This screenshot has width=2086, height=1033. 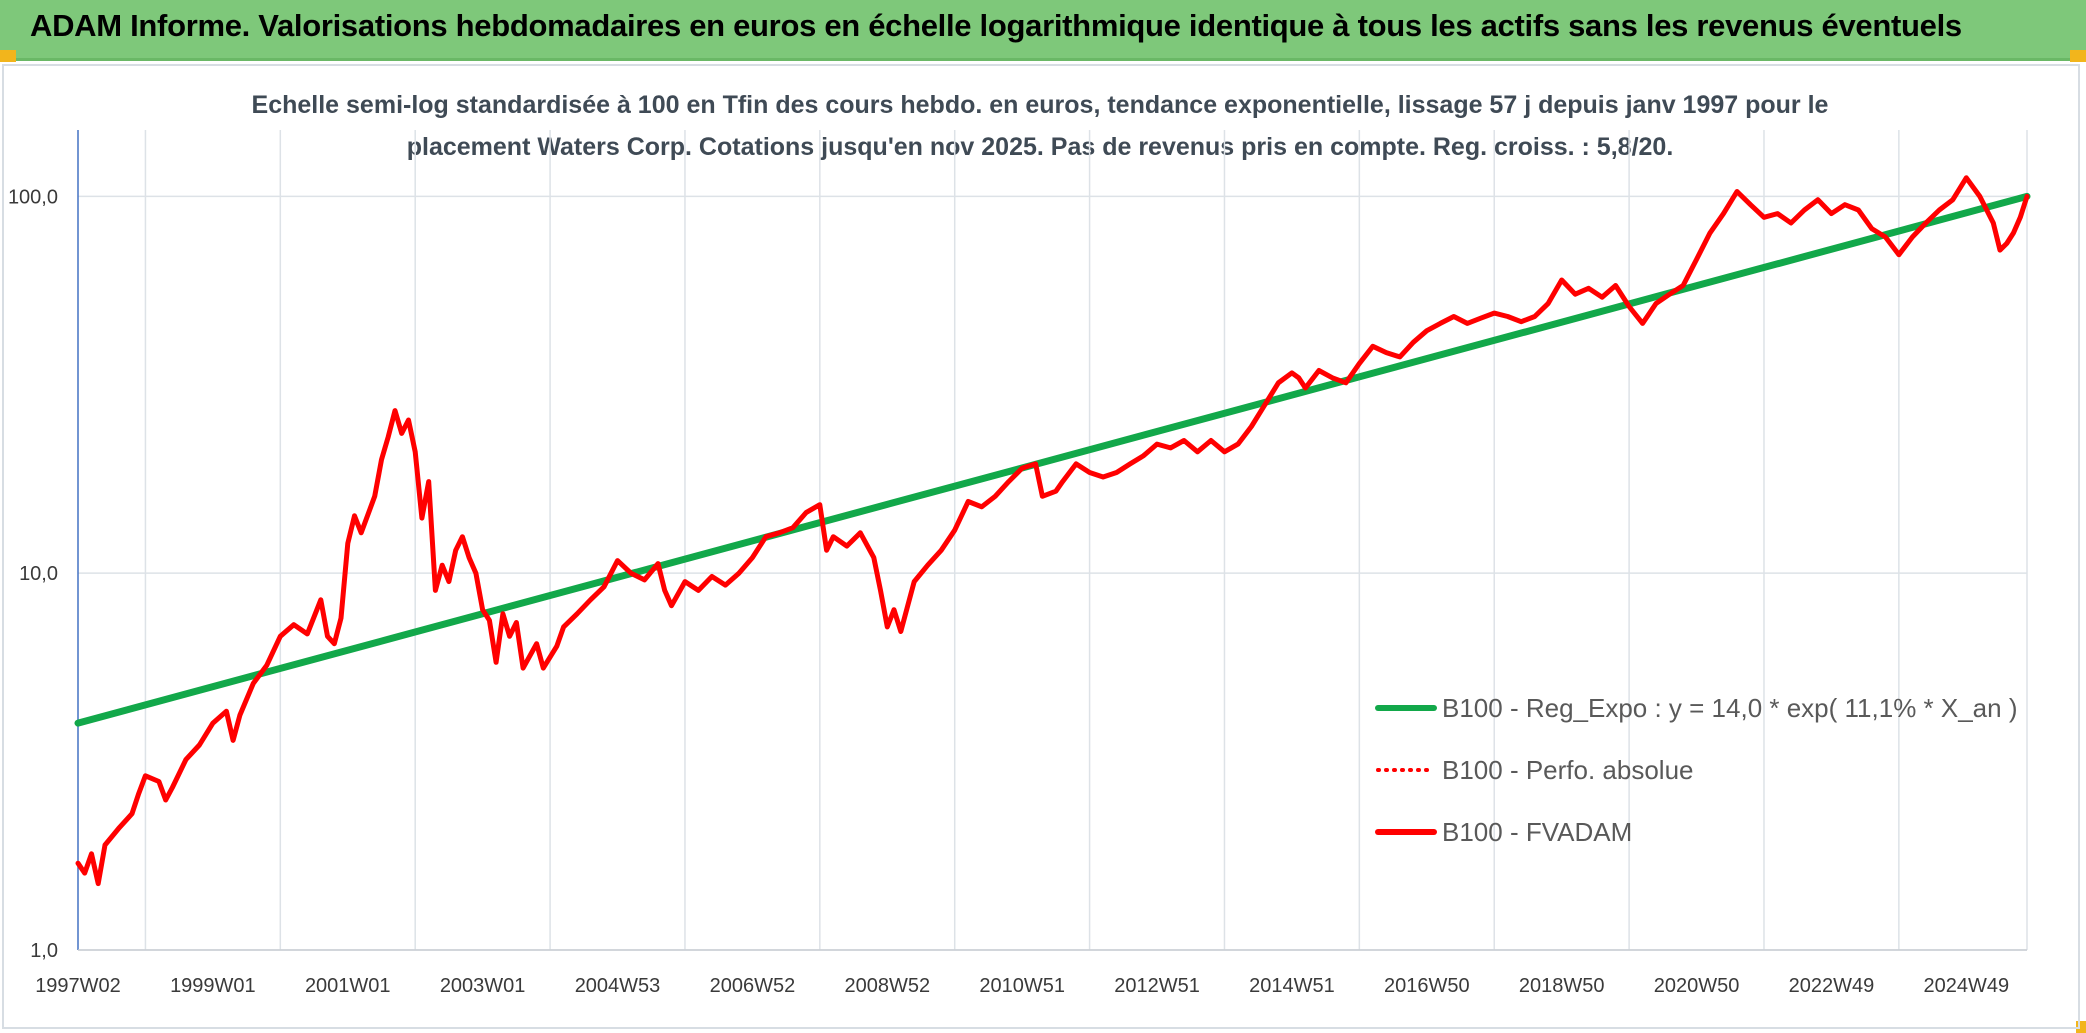 I want to click on corner-marker-left, so click(x=8, y=56).